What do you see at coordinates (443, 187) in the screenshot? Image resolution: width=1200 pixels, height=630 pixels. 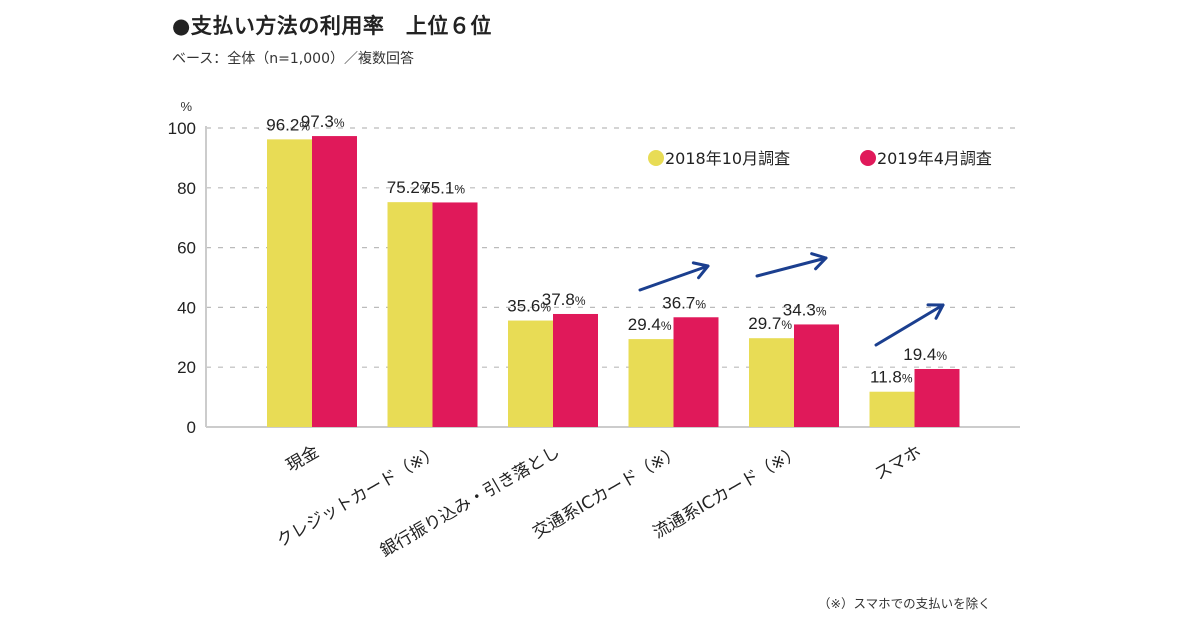 I see `value-label: 75.1%` at bounding box center [443, 187].